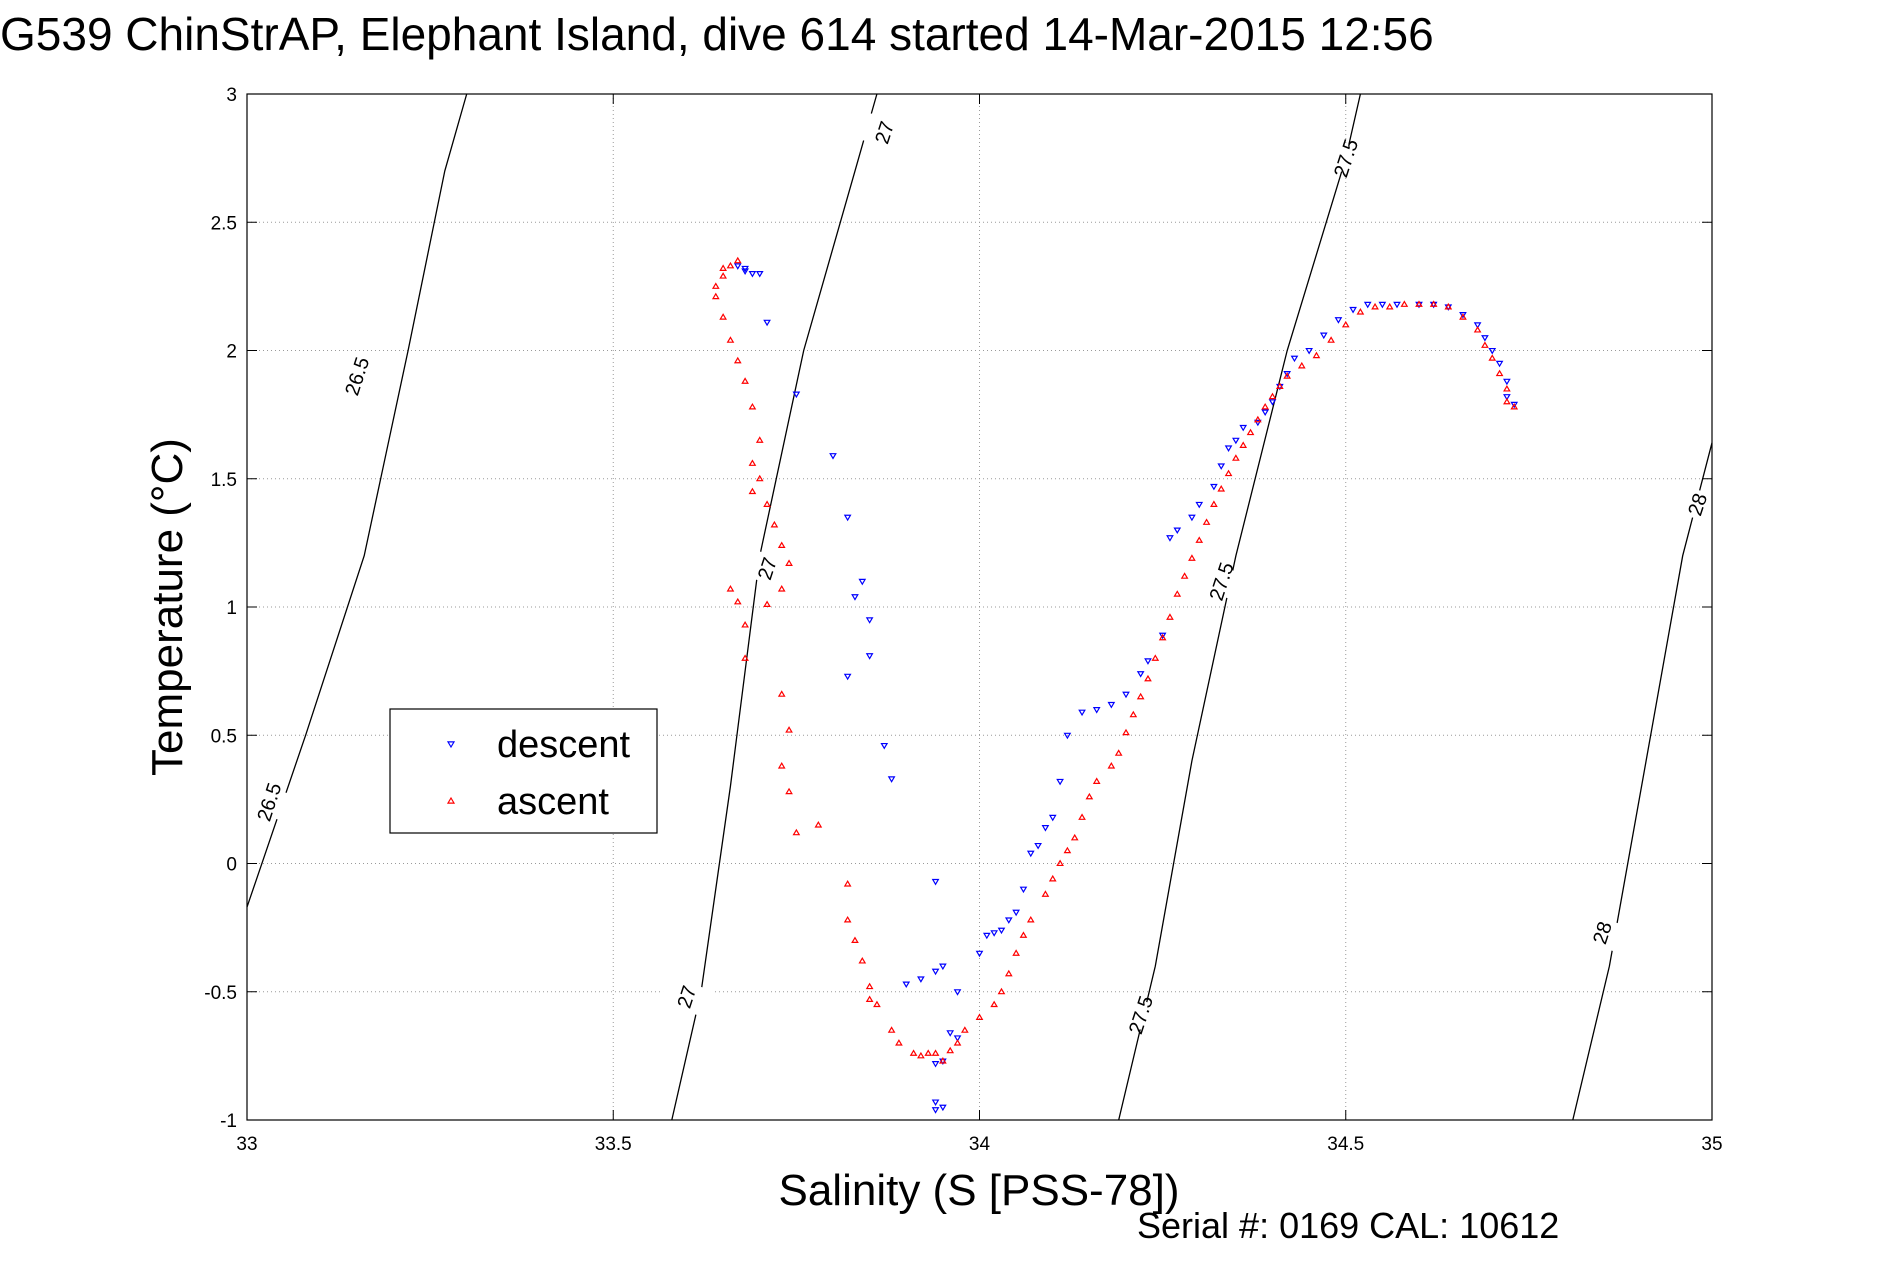 This screenshot has height=1262, width=1891. What do you see at coordinates (231, 352) in the screenshot?
I see `y-tick-label: 2` at bounding box center [231, 352].